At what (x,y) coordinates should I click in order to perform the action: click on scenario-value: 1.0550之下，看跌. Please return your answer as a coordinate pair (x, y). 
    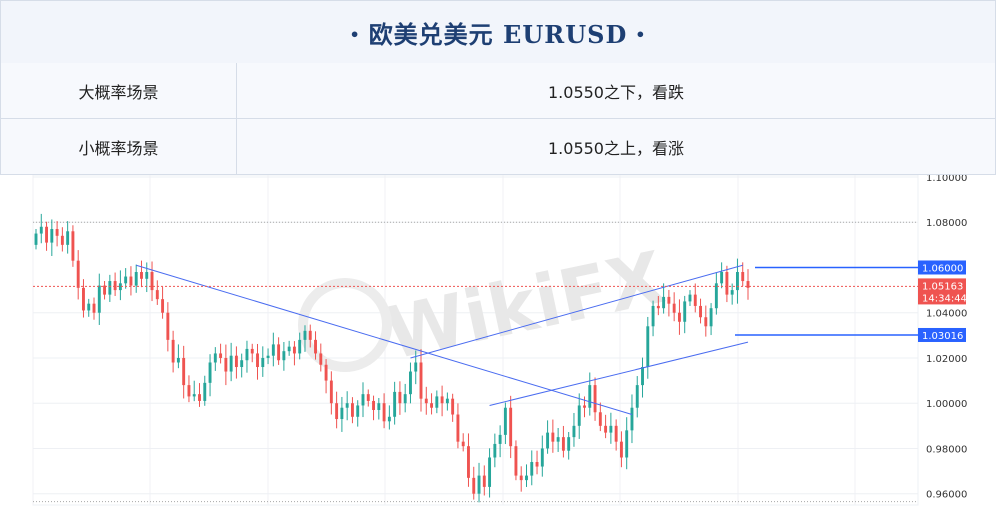
    Looking at the image, I should click on (616, 92).